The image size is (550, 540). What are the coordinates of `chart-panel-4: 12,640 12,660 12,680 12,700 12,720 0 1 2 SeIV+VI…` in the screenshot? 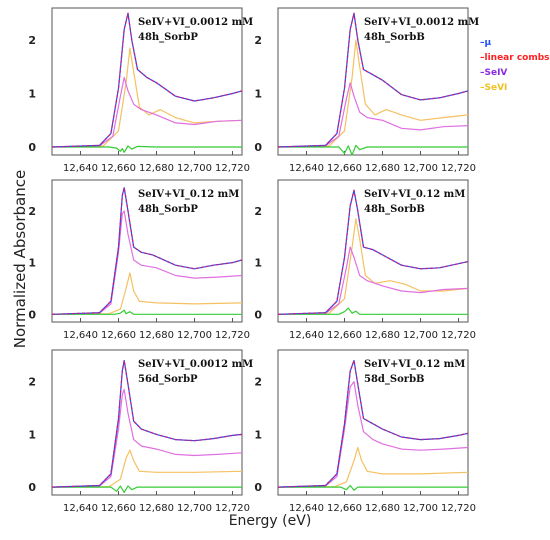 It's located at (365, 260).